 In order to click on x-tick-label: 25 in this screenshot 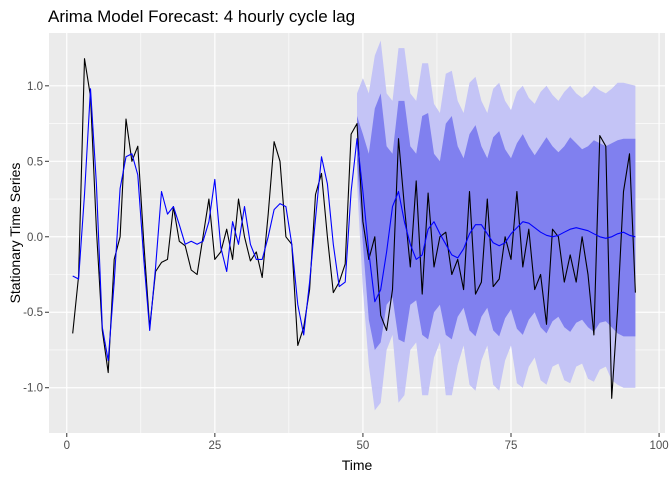, I will do `click(214, 446)`.